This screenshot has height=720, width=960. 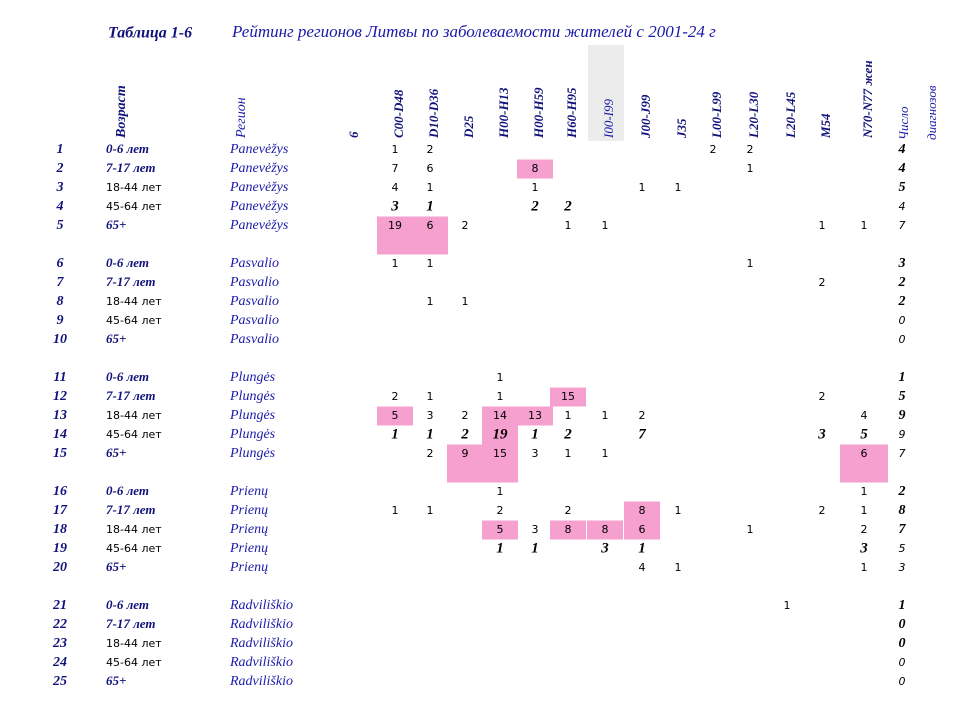 What do you see at coordinates (864, 453) in the screenshot?
I see `cell-value: 6` at bounding box center [864, 453].